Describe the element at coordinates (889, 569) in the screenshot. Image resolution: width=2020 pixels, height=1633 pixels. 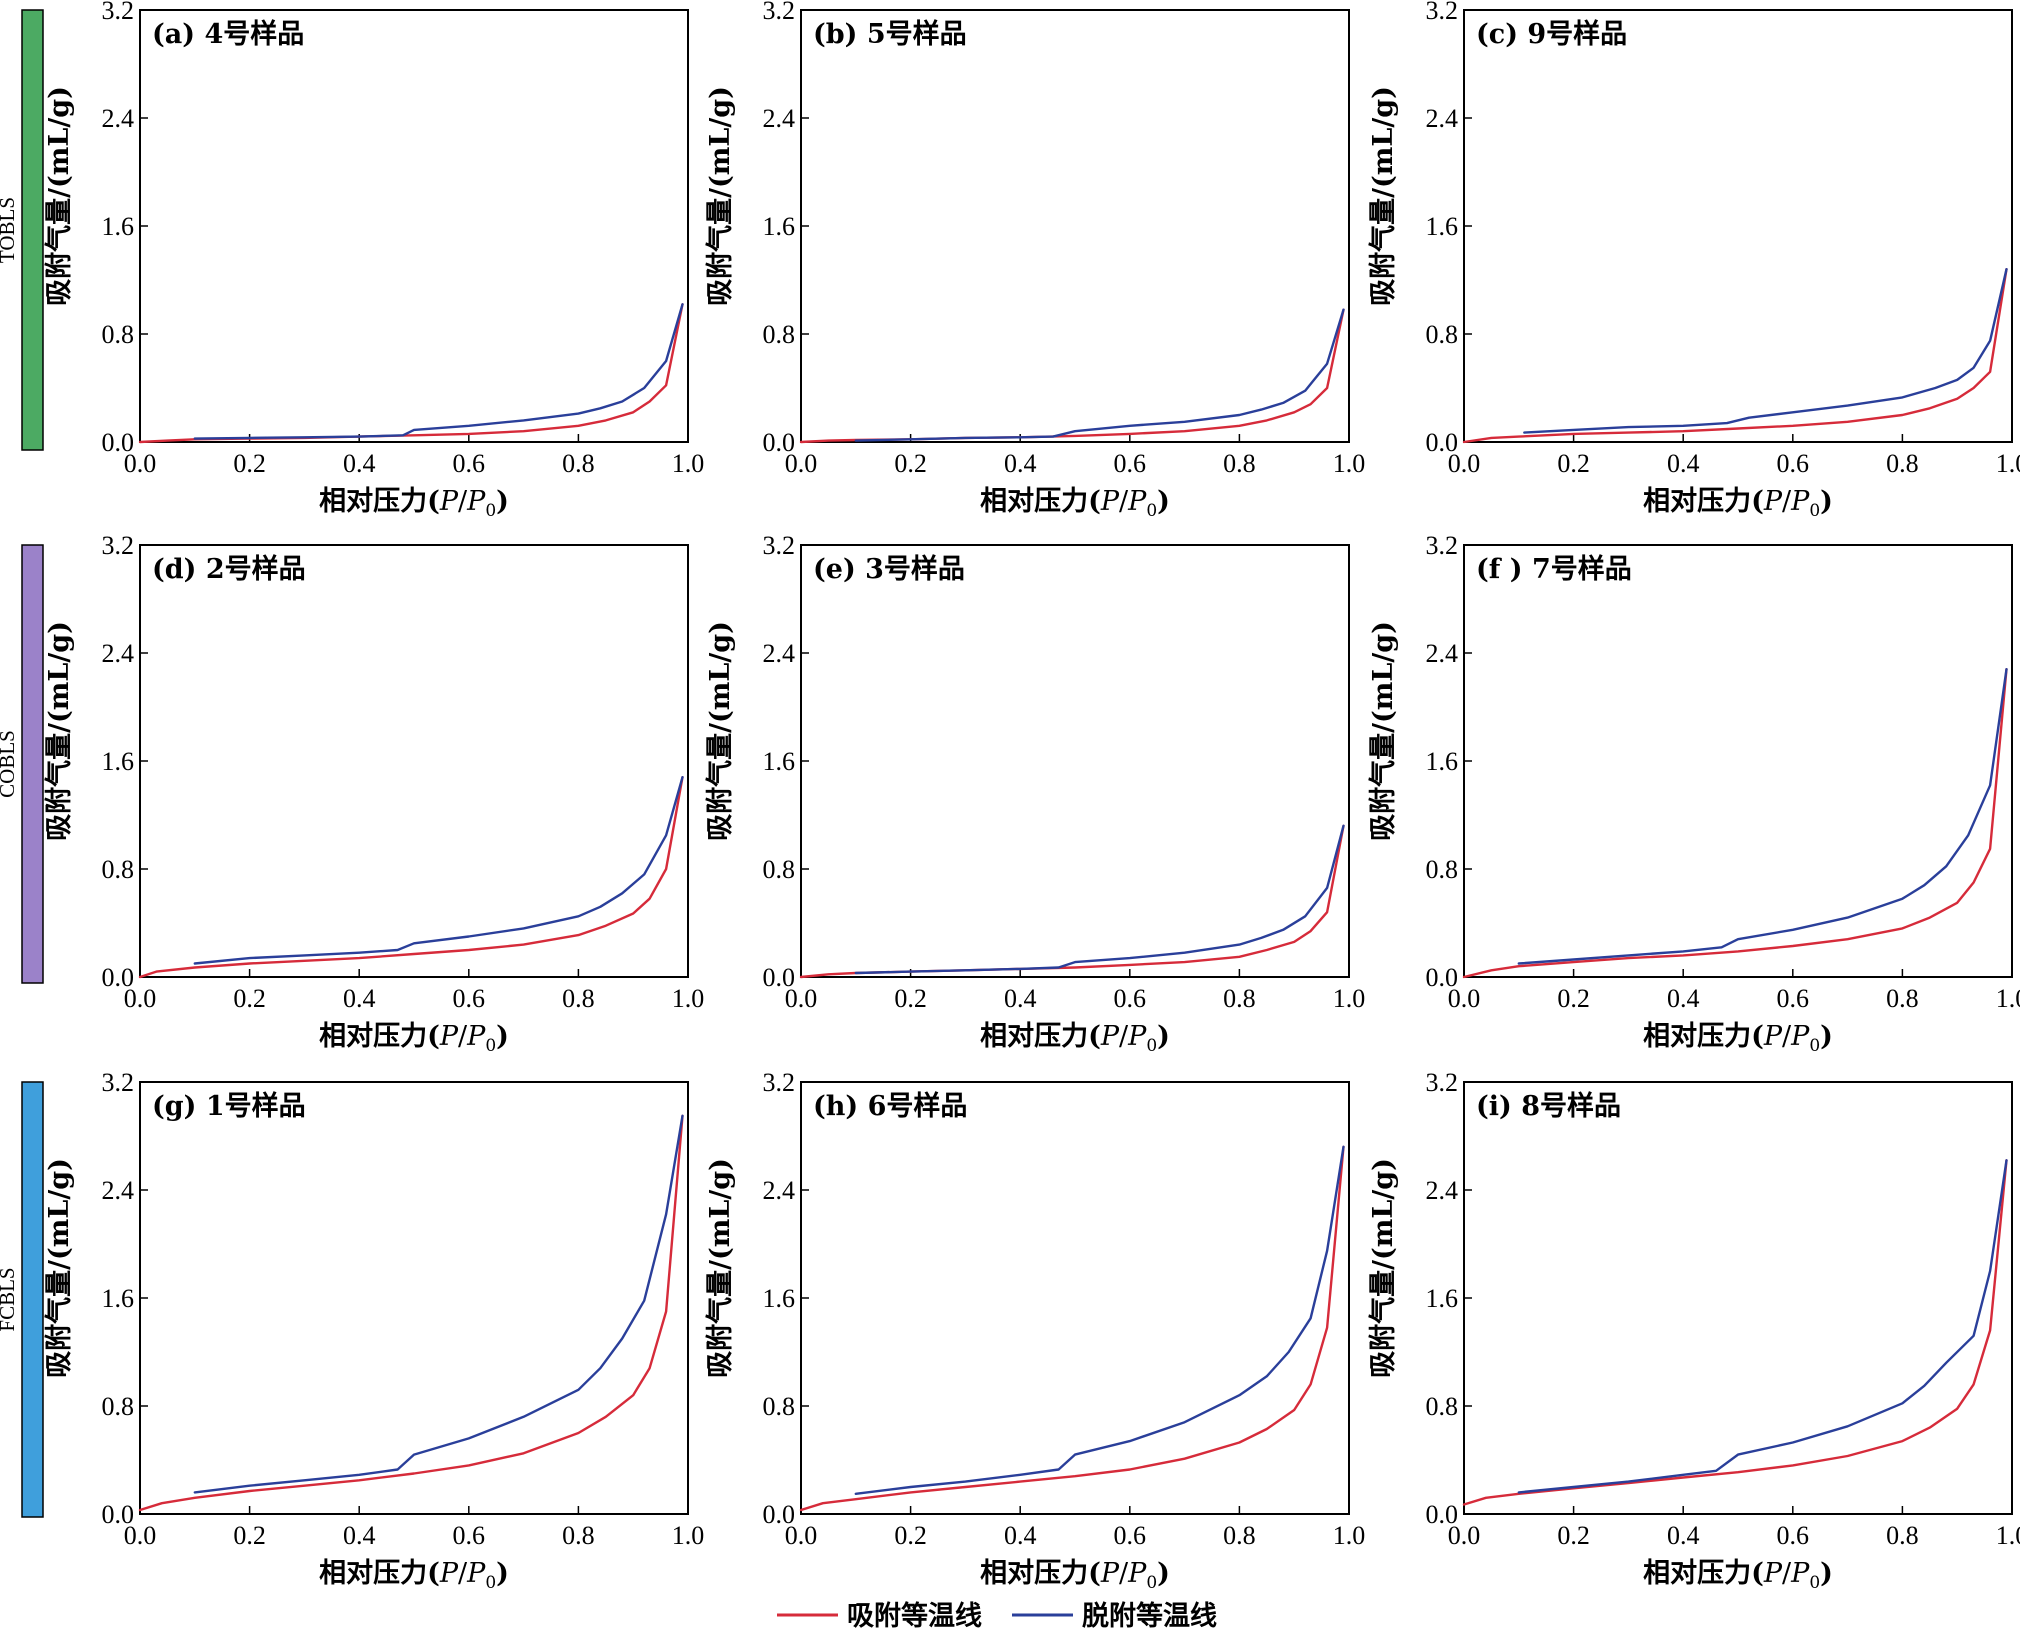
I see `panel-title: (e) 3号样品` at that location.